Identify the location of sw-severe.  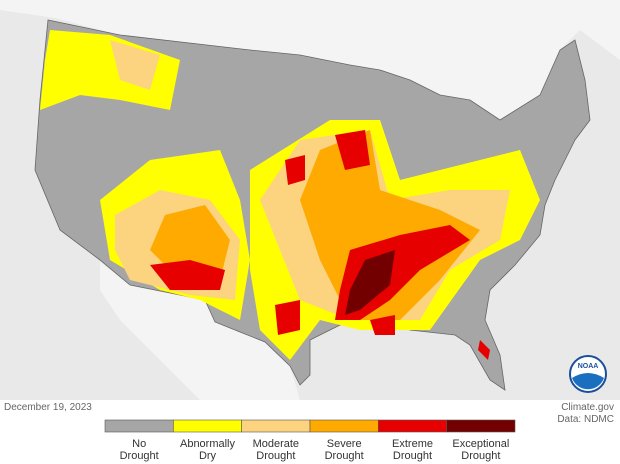
(190, 242).